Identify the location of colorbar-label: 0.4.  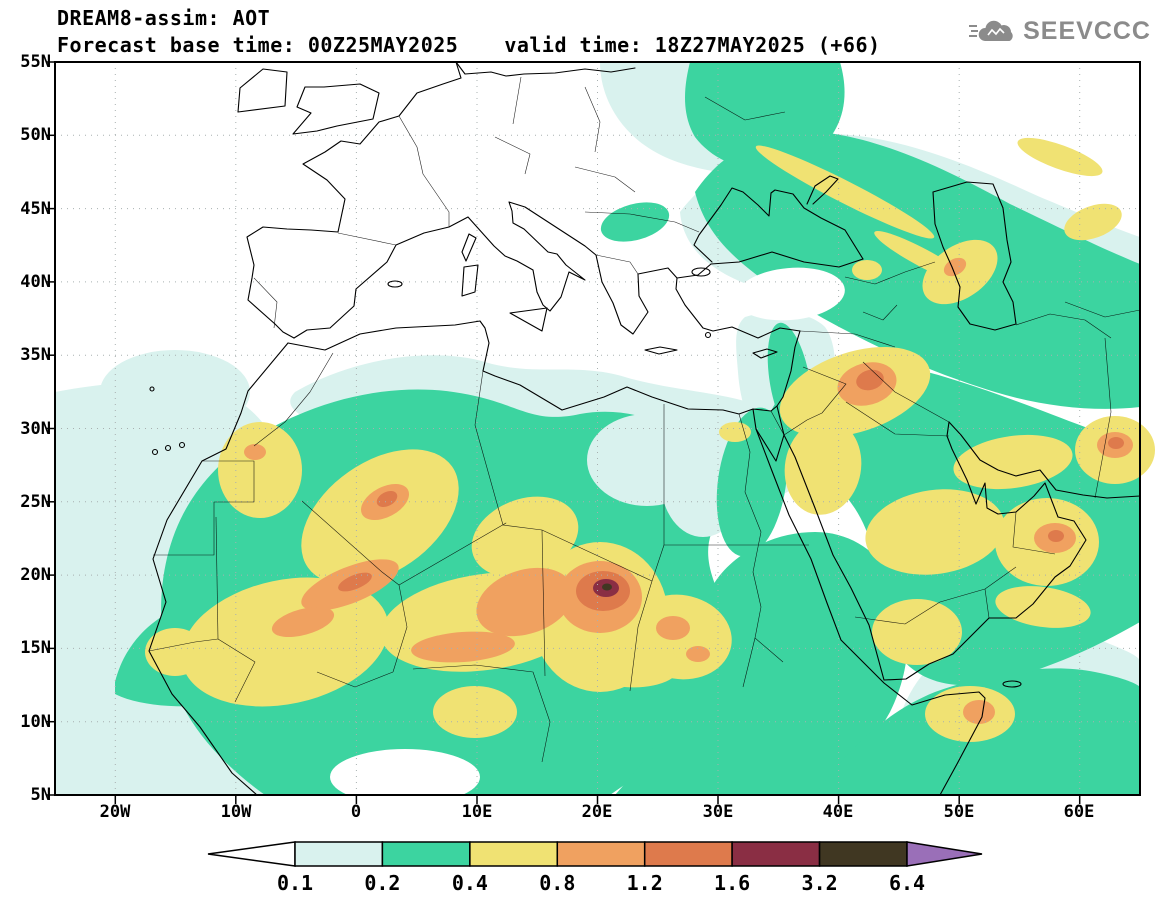
(470, 883).